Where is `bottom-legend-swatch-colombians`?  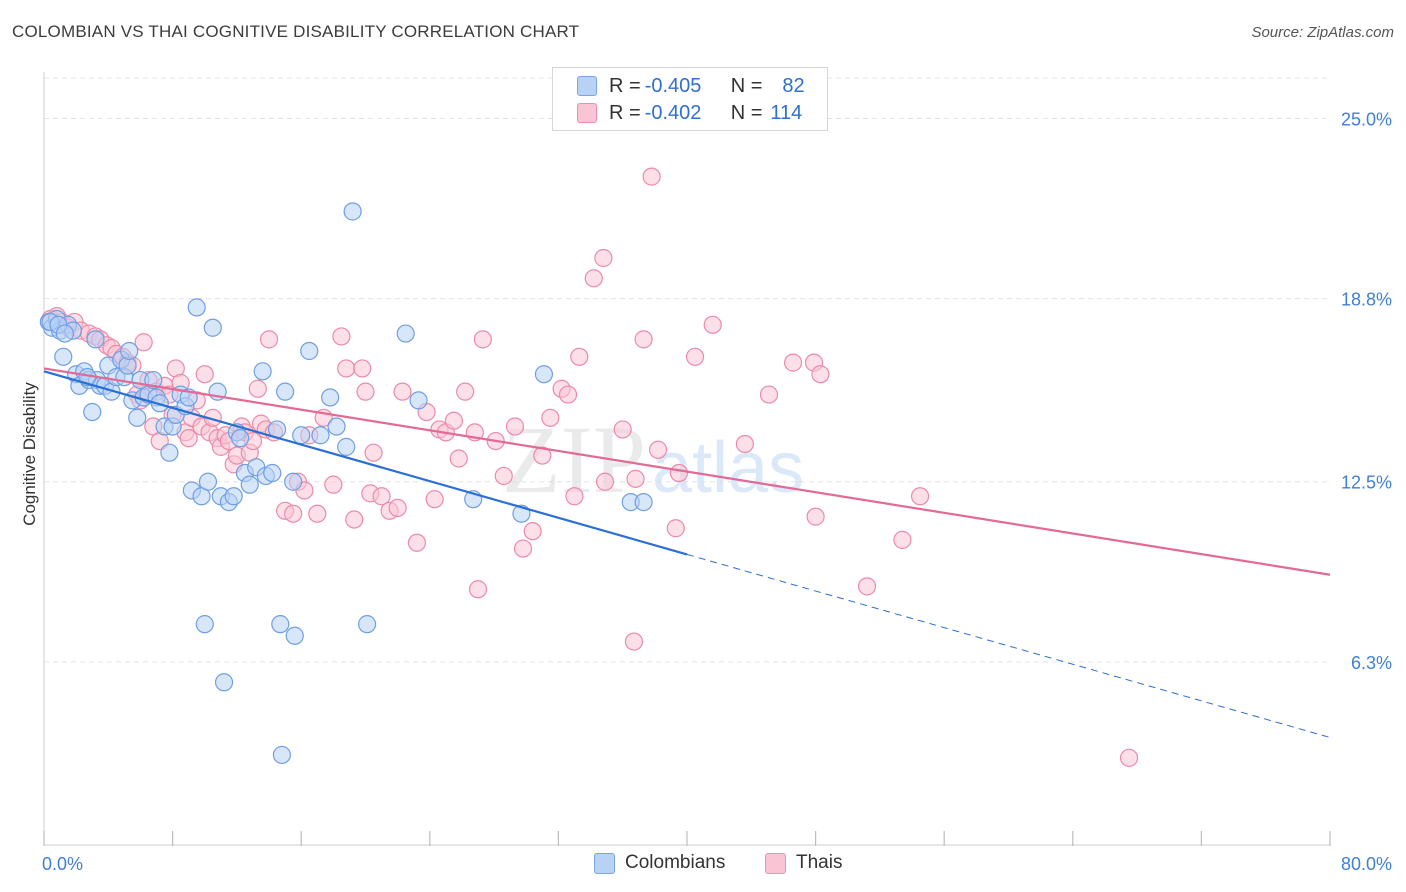 bottom-legend-swatch-colombians is located at coordinates (604, 863).